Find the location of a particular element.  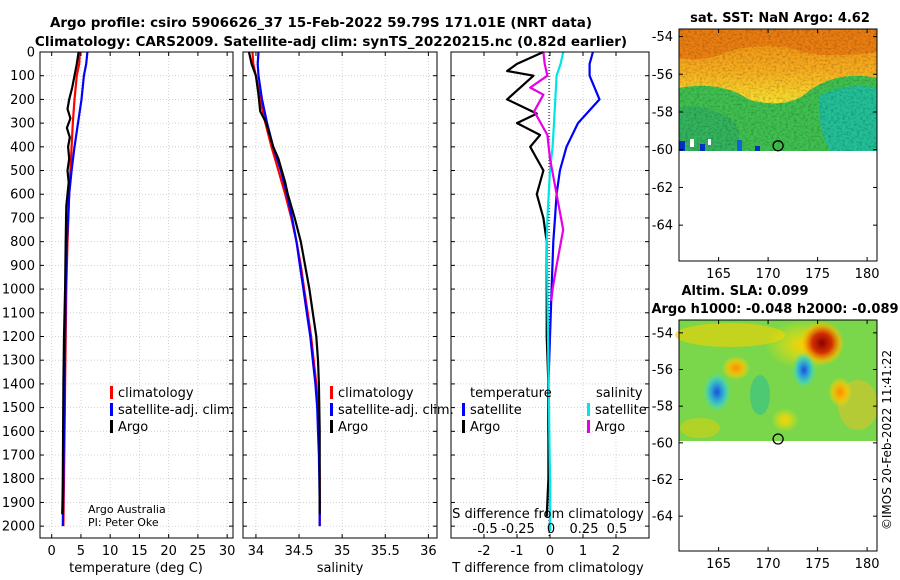

top-x-tick-label: 0.25 is located at coordinates (584, 529).